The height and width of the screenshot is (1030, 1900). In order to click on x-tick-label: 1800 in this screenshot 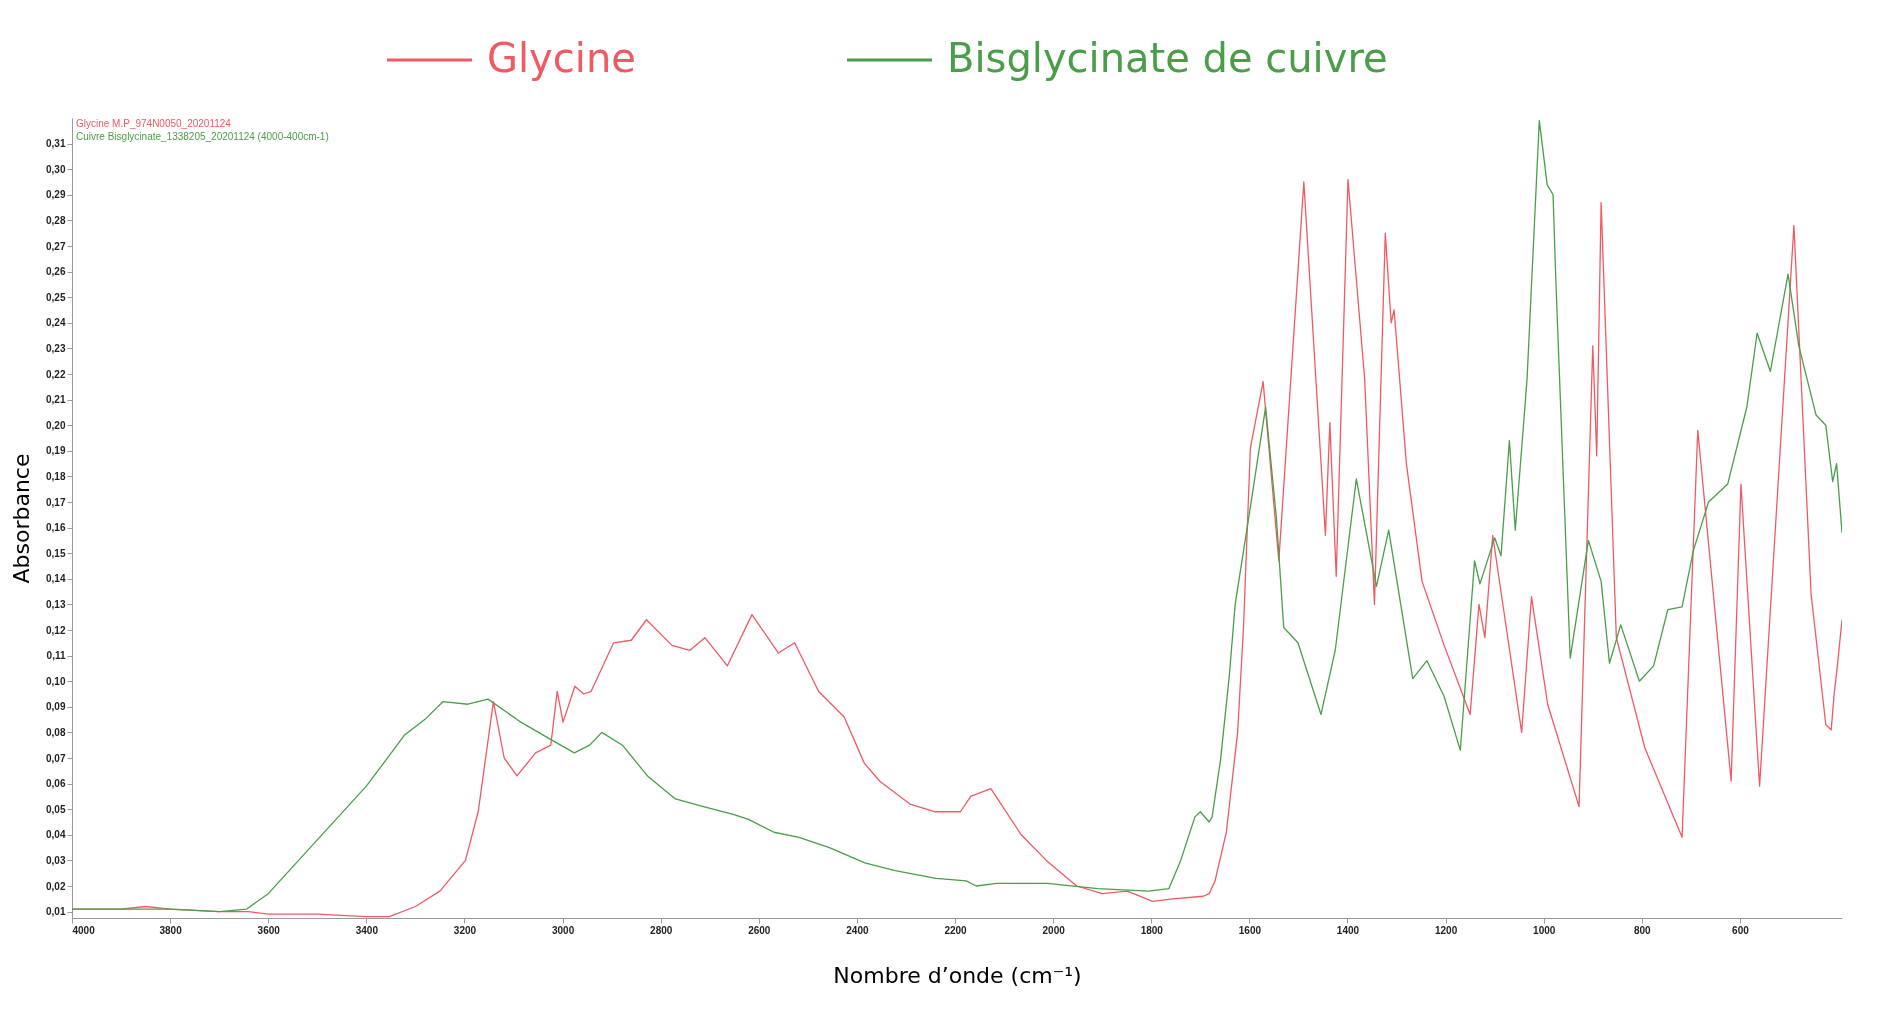, I will do `click(1152, 930)`.